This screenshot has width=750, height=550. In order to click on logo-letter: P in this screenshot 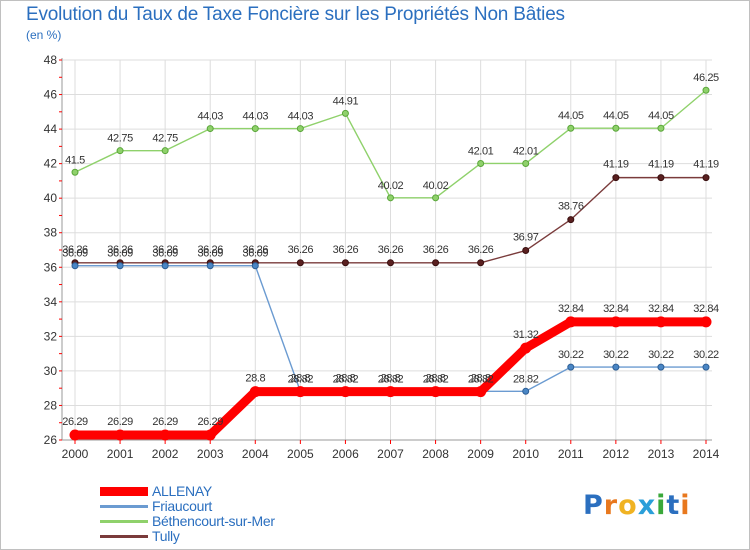, I will do `click(593, 505)`.